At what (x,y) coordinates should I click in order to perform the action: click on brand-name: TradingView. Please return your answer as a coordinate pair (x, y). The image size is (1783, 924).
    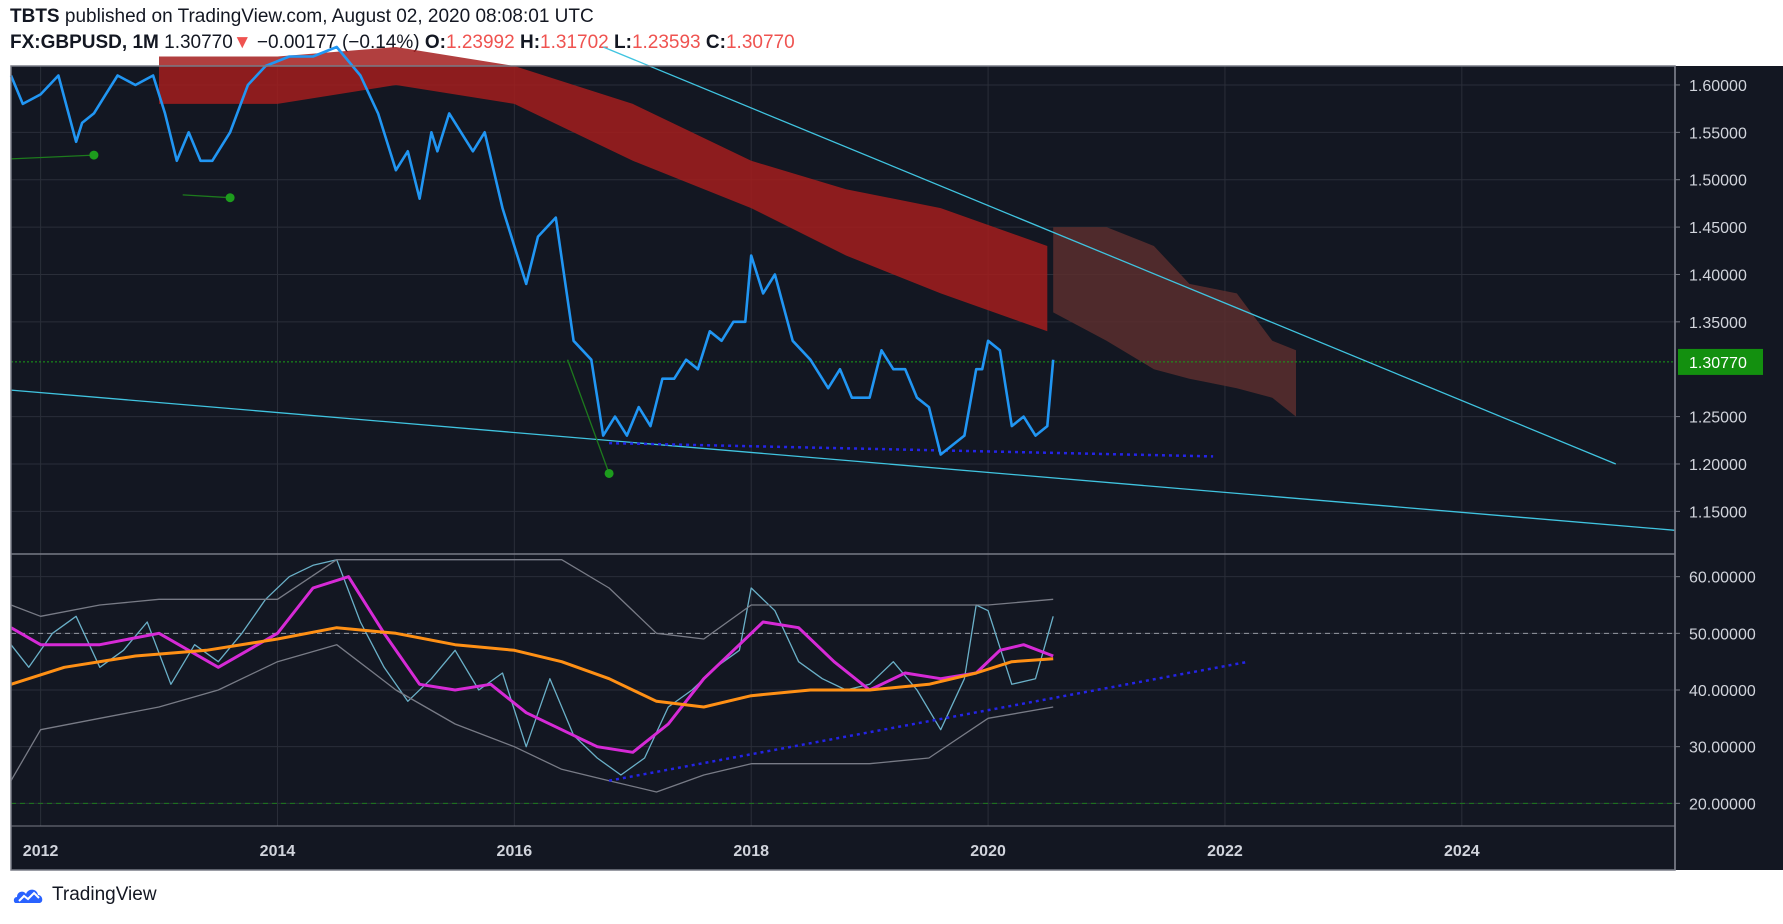
    Looking at the image, I should click on (104, 894).